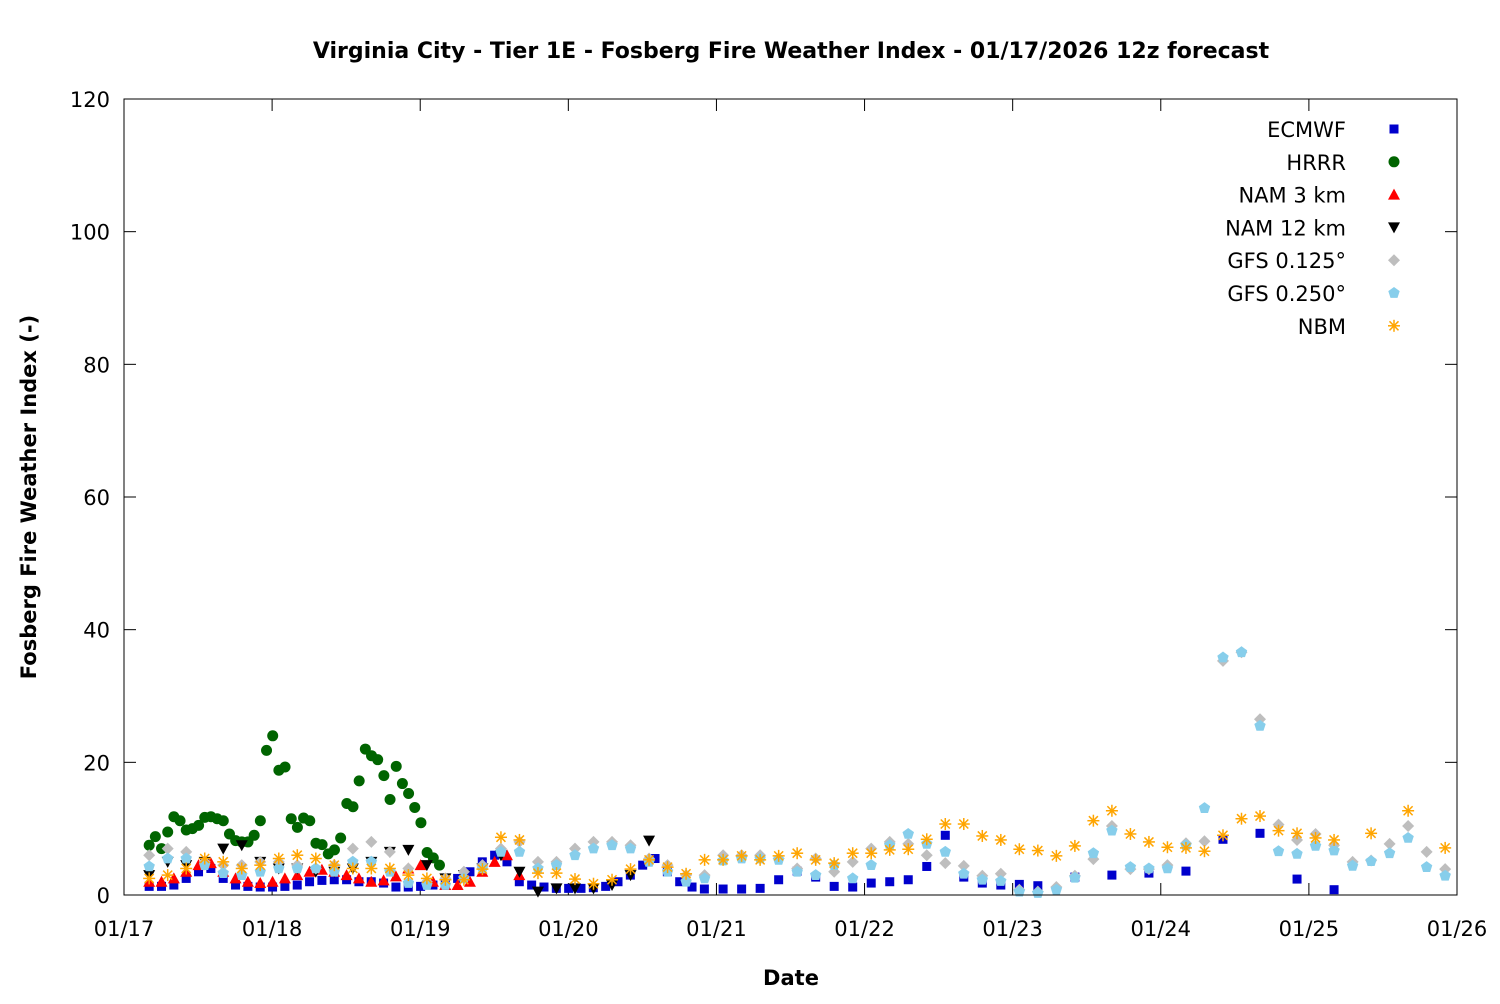  I want to click on x-tick-label: 01/18, so click(272, 929).